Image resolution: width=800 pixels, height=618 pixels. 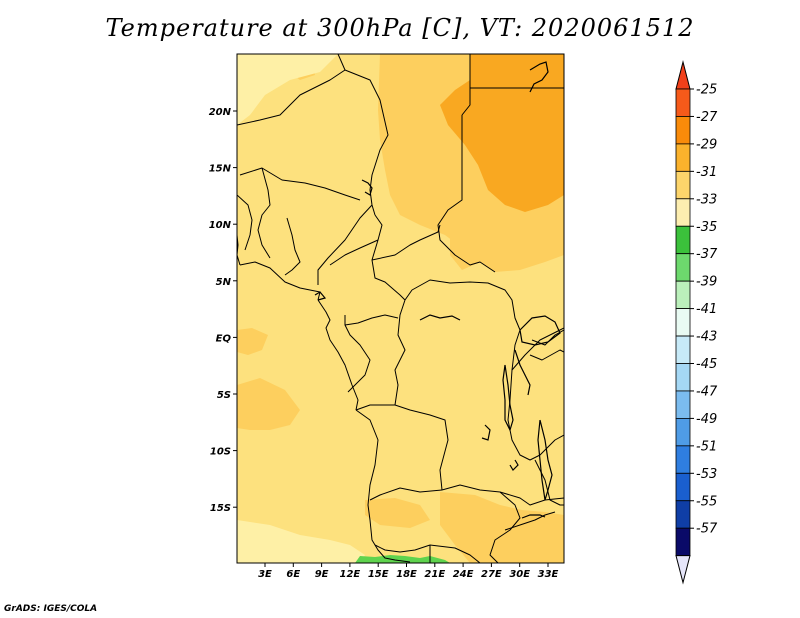 What do you see at coordinates (707, 529) in the screenshot?
I see `colorbar-label: -57` at bounding box center [707, 529].